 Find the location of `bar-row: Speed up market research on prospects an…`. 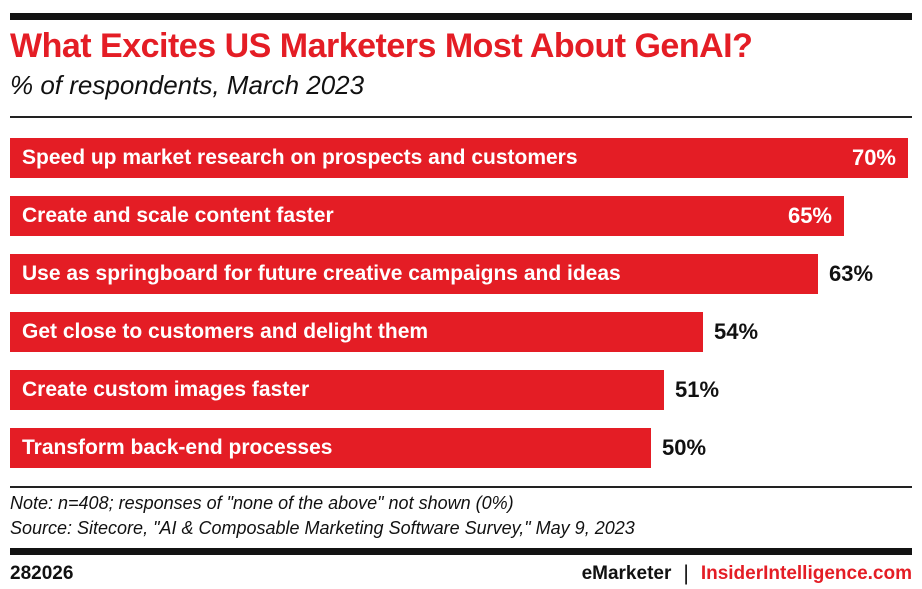

bar-row: Speed up market research on prospects an… is located at coordinates (461, 158).